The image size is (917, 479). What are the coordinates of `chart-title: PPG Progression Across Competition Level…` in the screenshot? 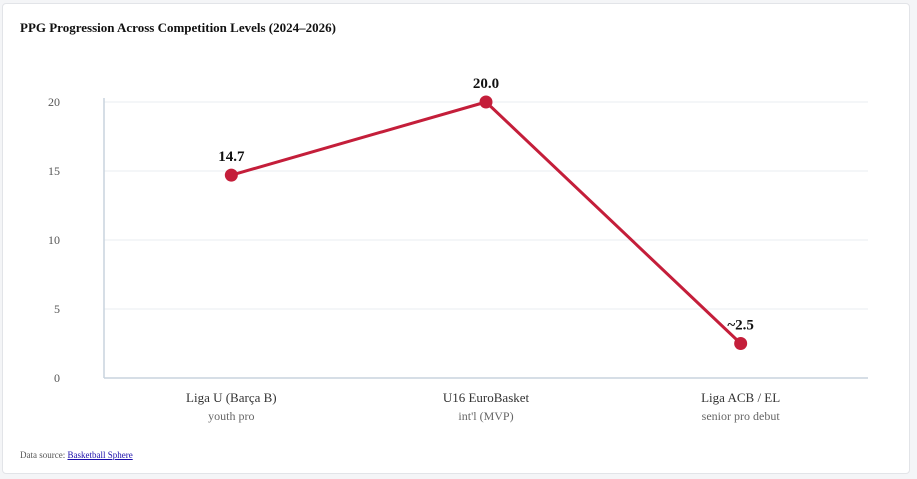 It's located at (178, 27).